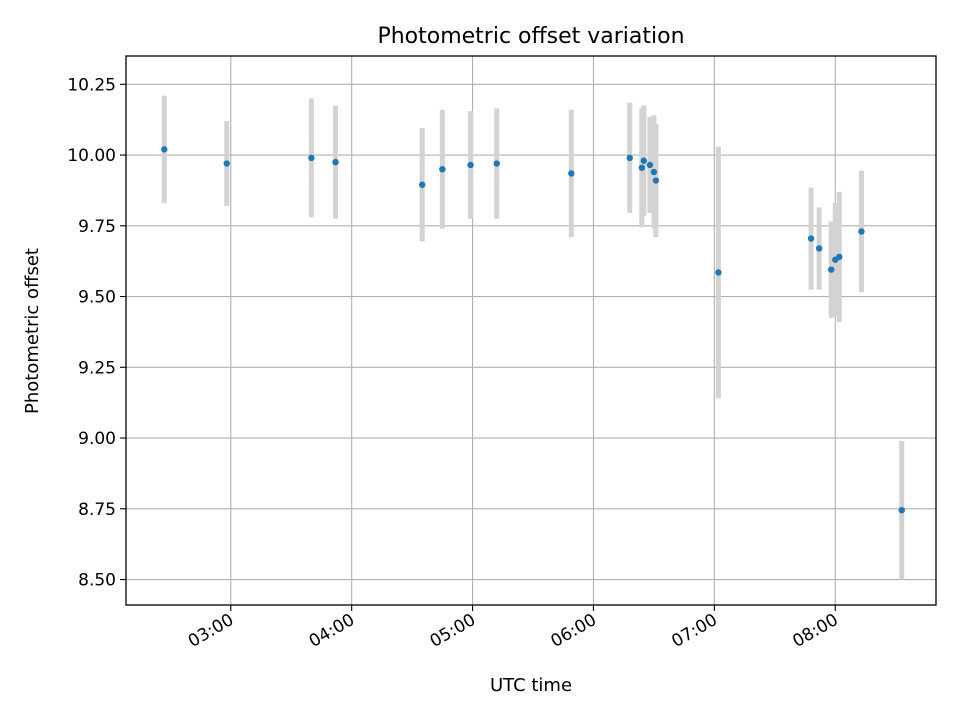 The image size is (960, 720). Describe the element at coordinates (332, 631) in the screenshot. I see `x-tick-label: 04:00` at that location.